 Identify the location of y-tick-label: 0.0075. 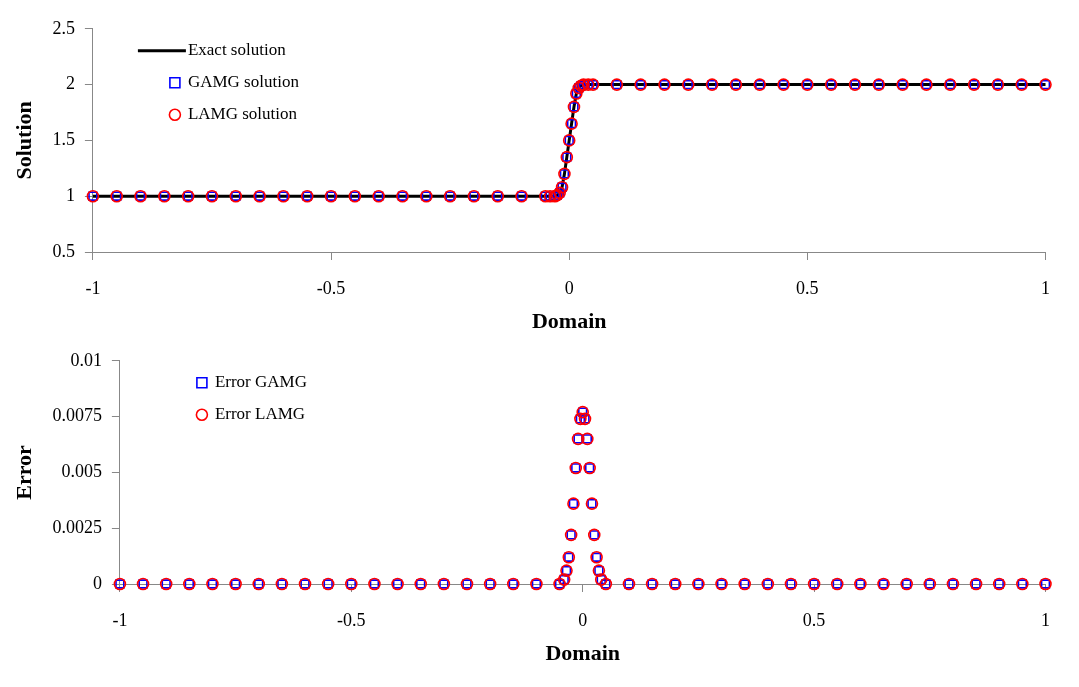
(77, 415).